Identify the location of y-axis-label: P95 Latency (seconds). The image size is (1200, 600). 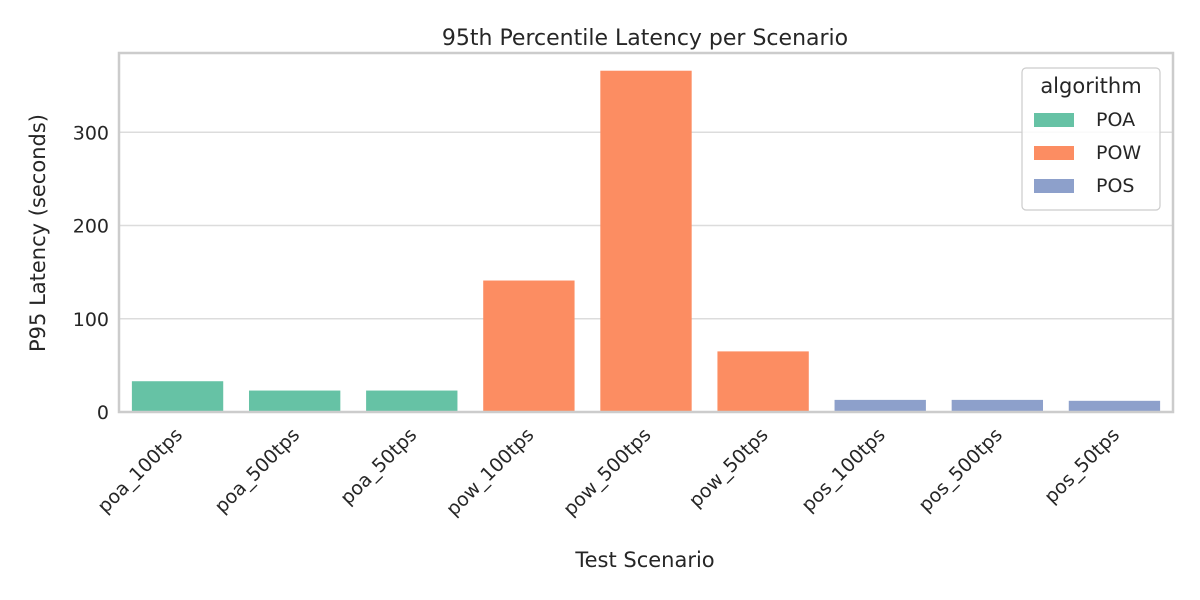
(38, 233).